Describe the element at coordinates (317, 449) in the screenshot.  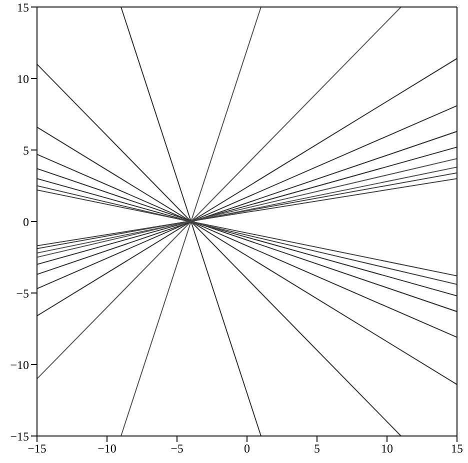
I see `x-tick-label: 5` at that location.